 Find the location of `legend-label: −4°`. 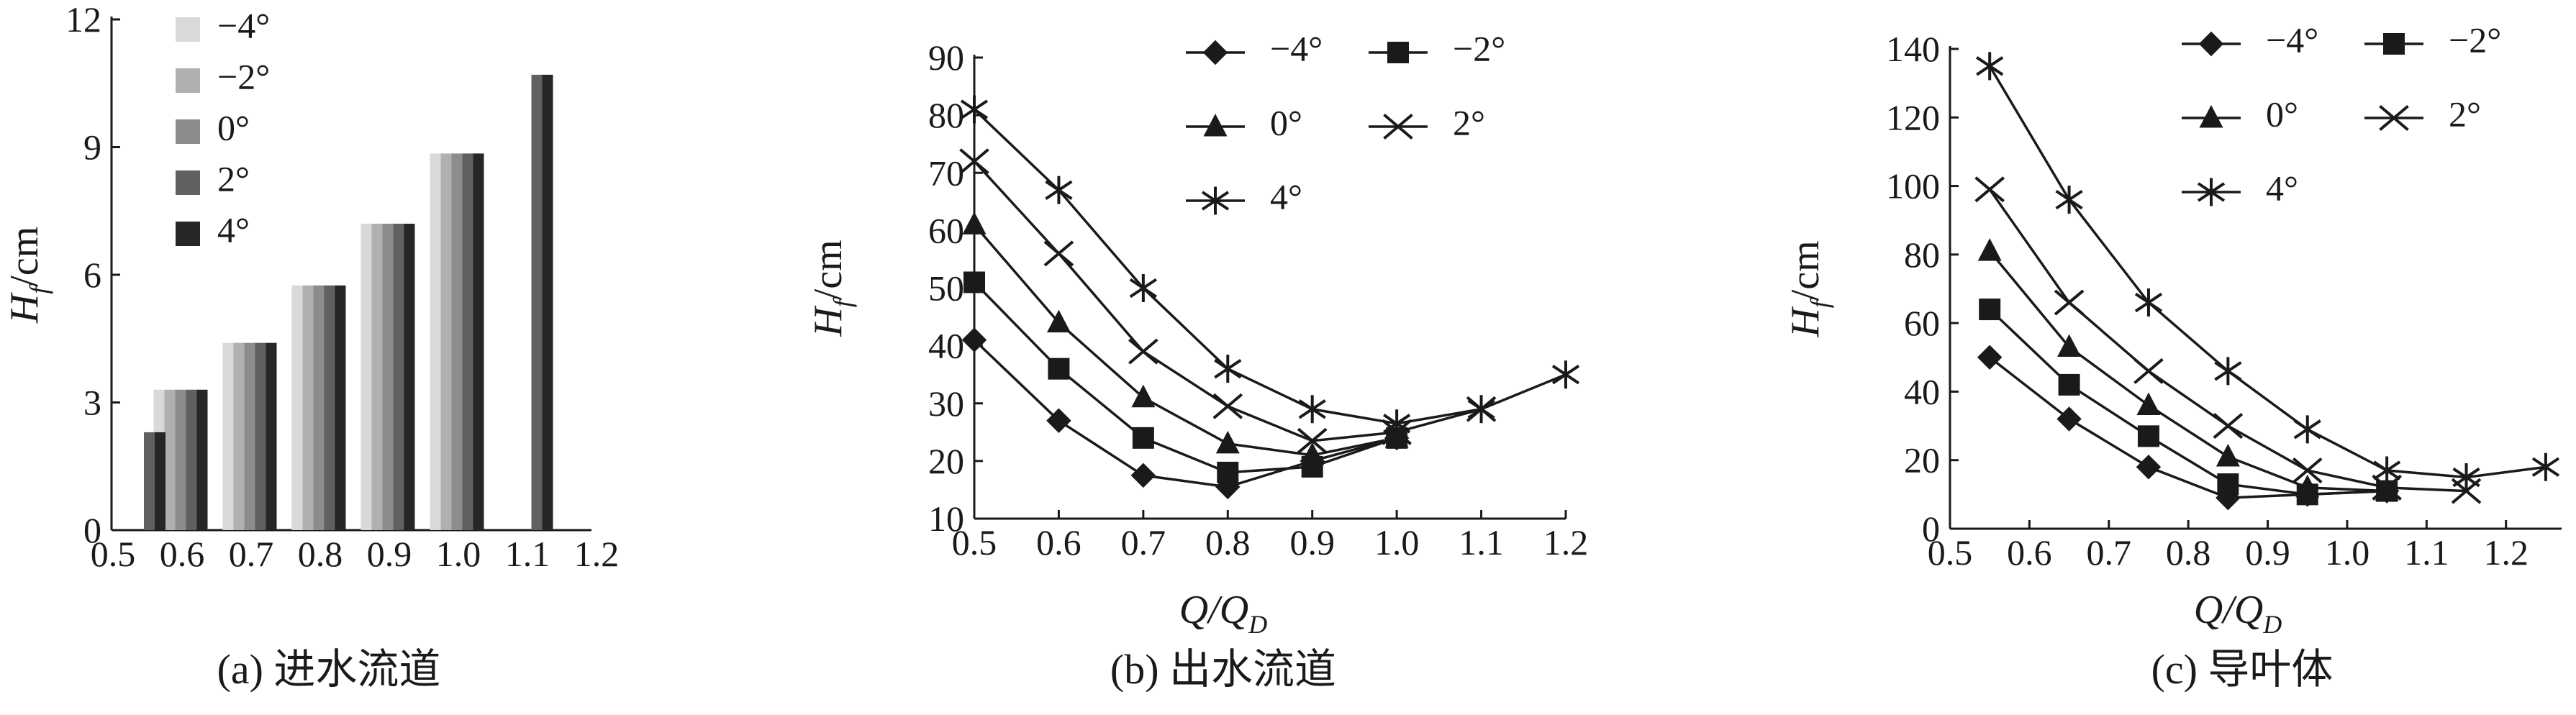

legend-label: −4° is located at coordinates (243, 25).